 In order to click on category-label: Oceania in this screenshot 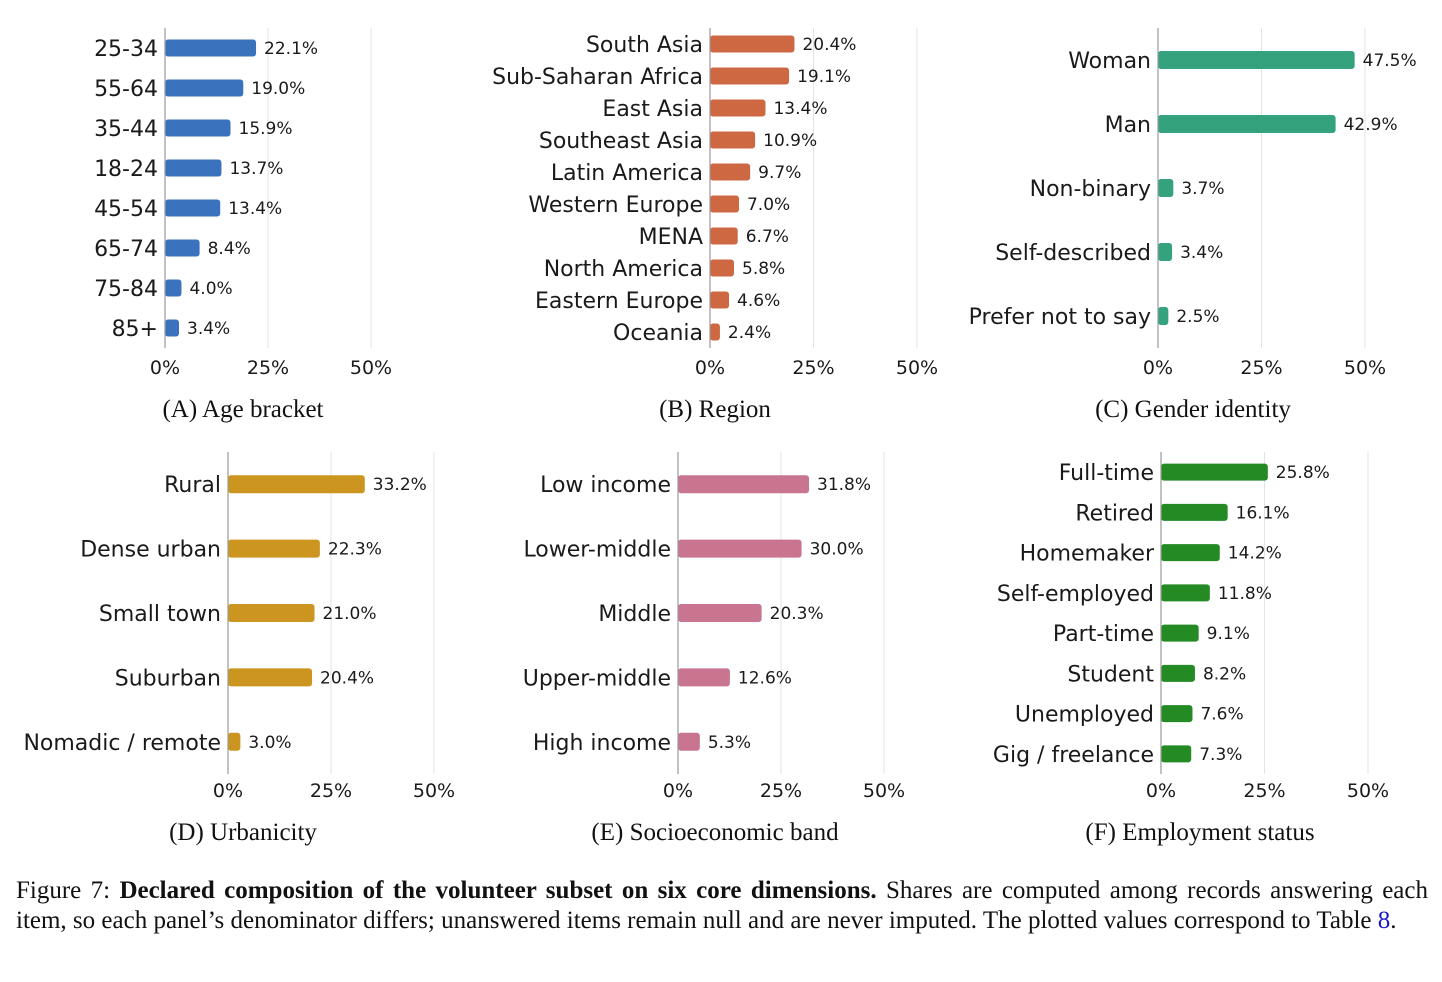, I will do `click(658, 333)`.